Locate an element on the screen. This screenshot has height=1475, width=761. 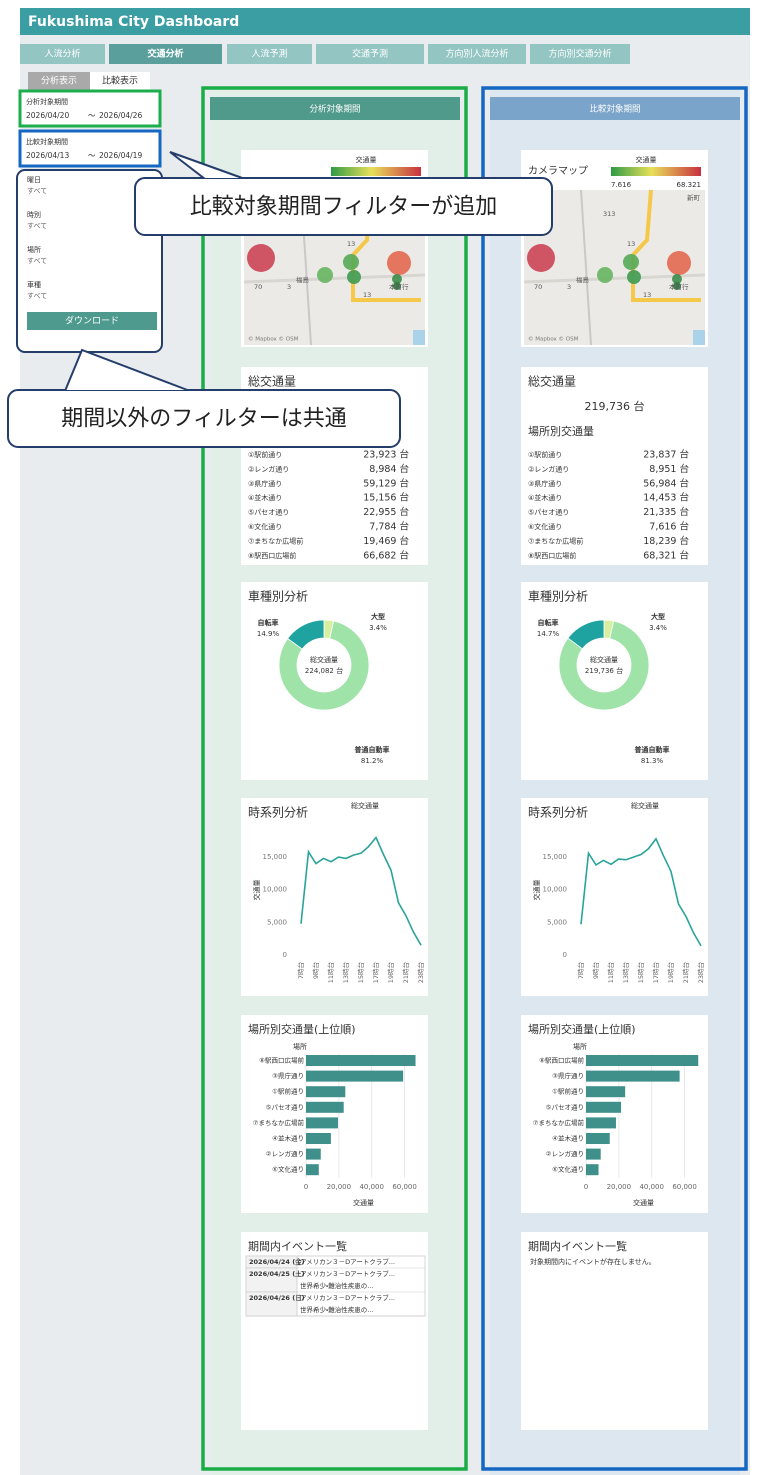
ranking-card is located at coordinates (334, 1114).